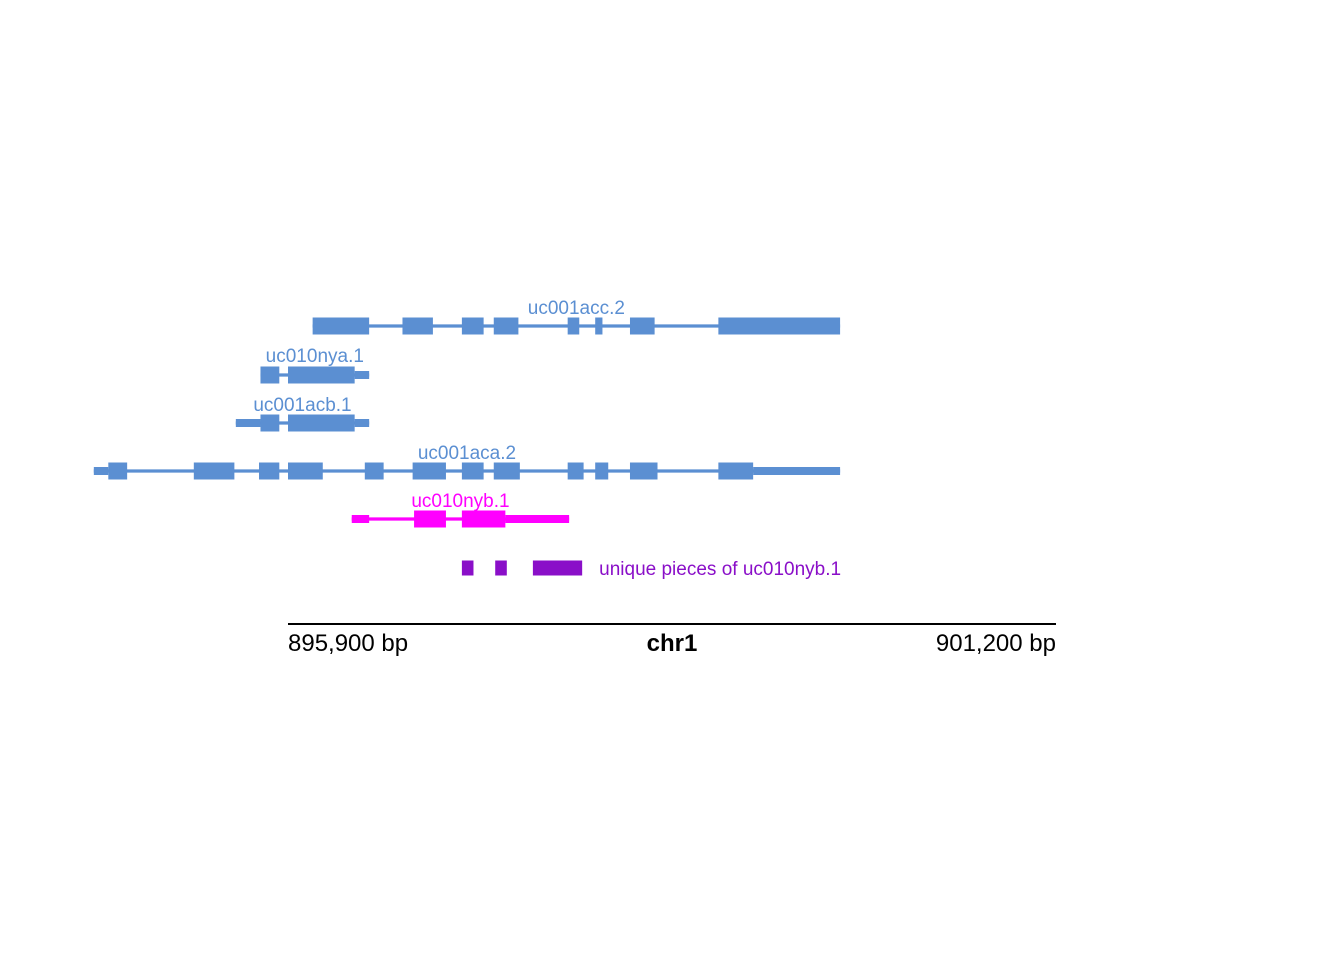 The width and height of the screenshot is (1344, 960). I want to click on transcript-label: uc001acc.2, so click(576, 308).